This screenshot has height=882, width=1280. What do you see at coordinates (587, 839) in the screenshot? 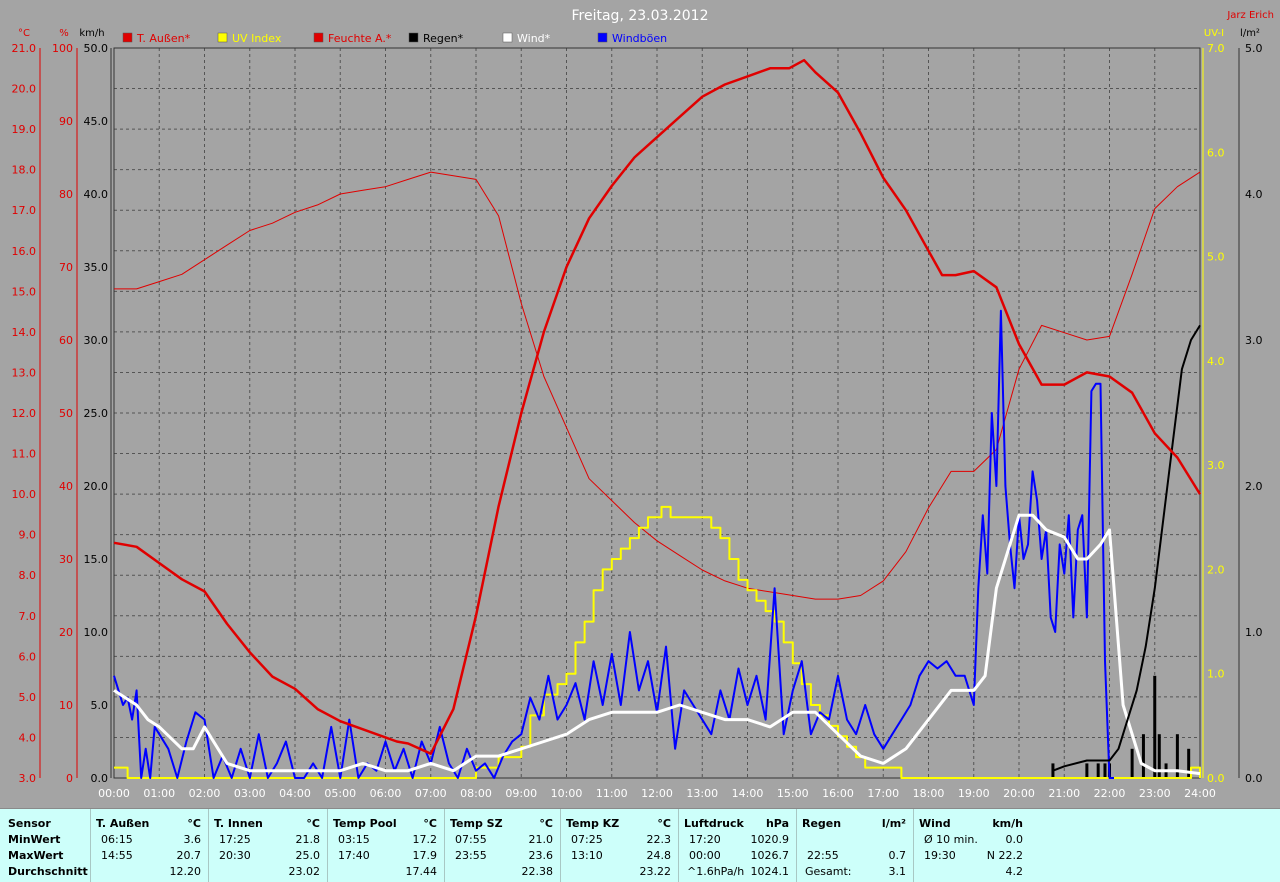
I see `stats-min-time: 07:25` at bounding box center [587, 839].